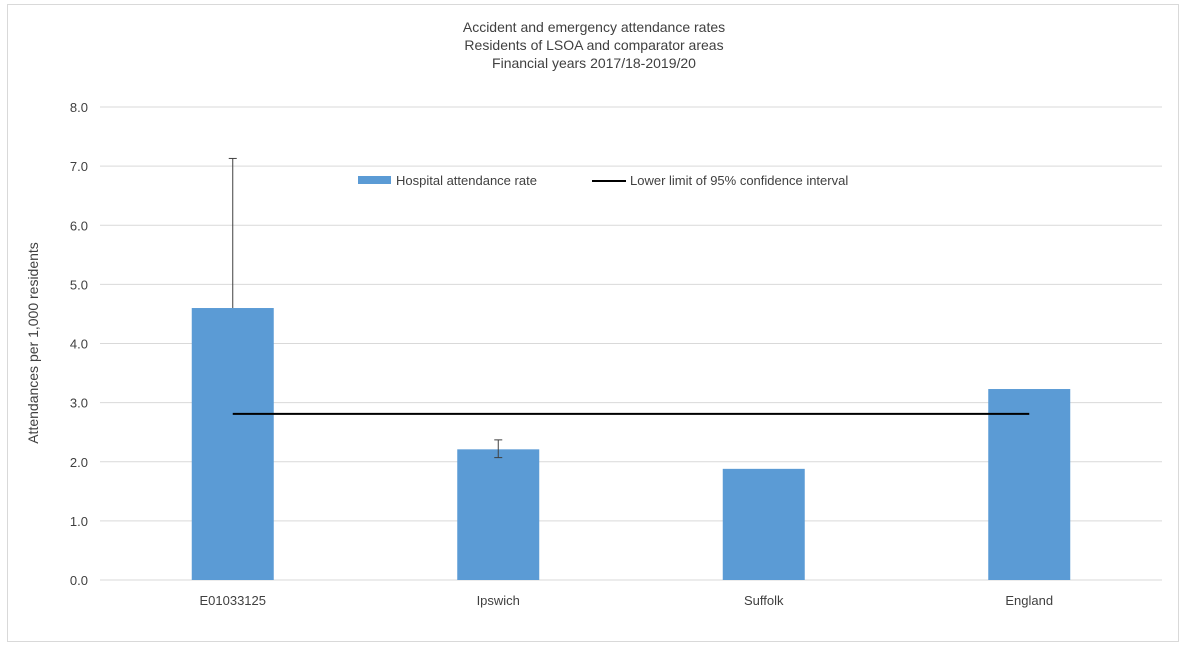 This screenshot has height=648, width=1187. Describe the element at coordinates (764, 600) in the screenshot. I see `x-tick-label-2: Suffolk` at that location.